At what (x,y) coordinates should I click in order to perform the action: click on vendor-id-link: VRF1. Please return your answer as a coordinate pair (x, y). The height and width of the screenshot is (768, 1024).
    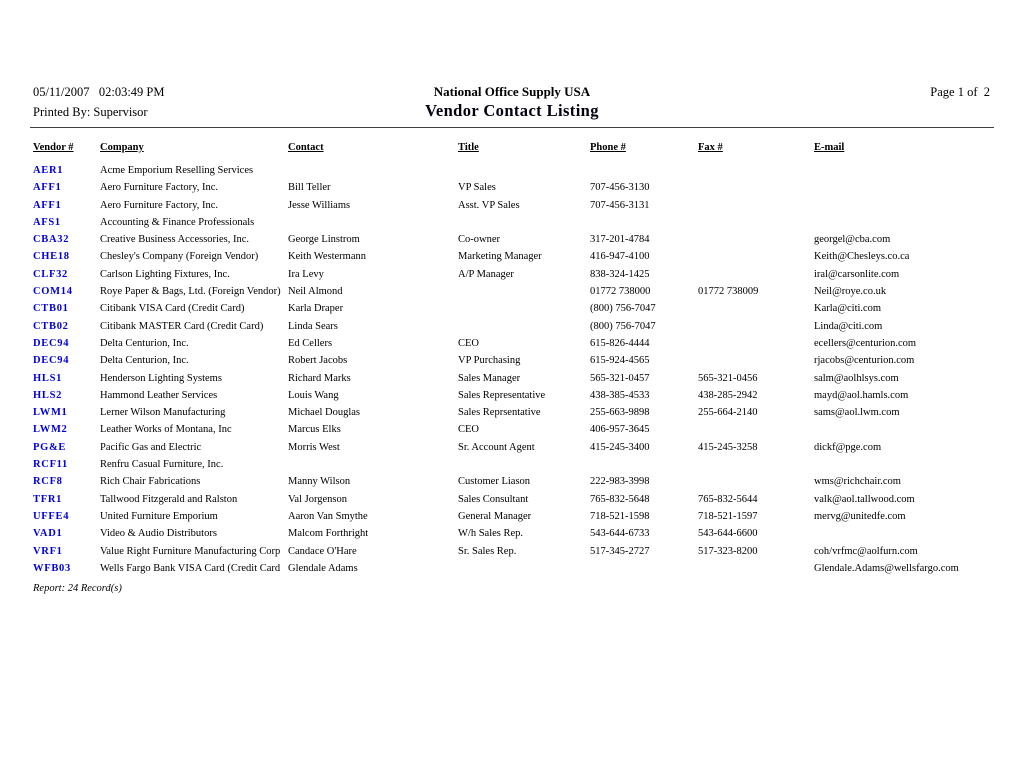
    Looking at the image, I should click on (48, 551).